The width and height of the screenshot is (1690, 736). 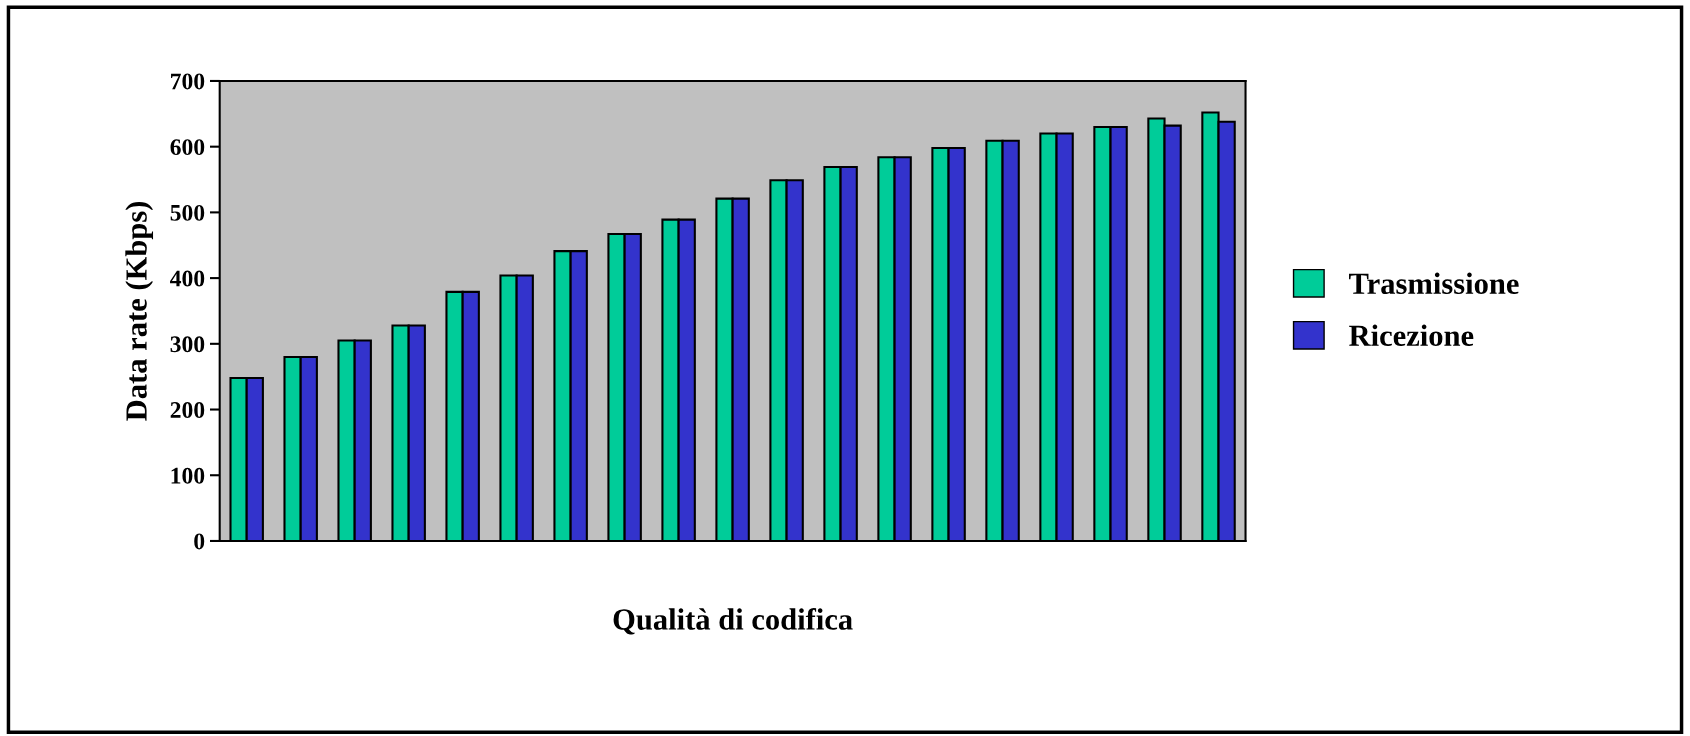 What do you see at coordinates (199, 541) in the screenshot?
I see `y-tick-label: 0` at bounding box center [199, 541].